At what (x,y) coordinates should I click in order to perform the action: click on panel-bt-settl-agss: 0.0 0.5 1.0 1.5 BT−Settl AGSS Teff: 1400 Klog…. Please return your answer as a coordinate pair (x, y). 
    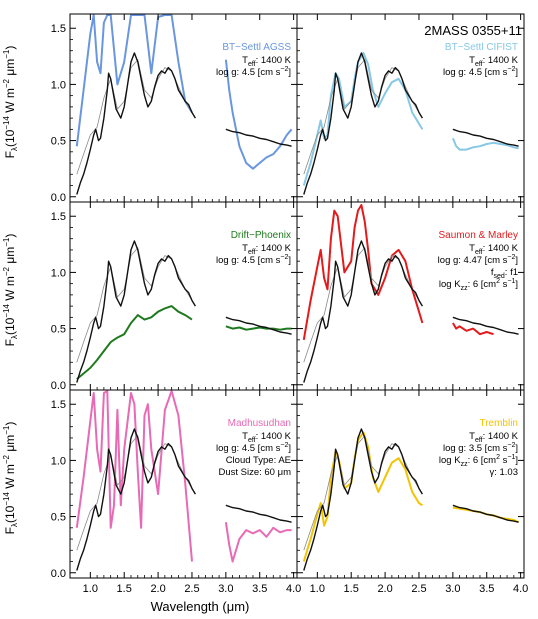
    Looking at the image, I should click on (174, 108).